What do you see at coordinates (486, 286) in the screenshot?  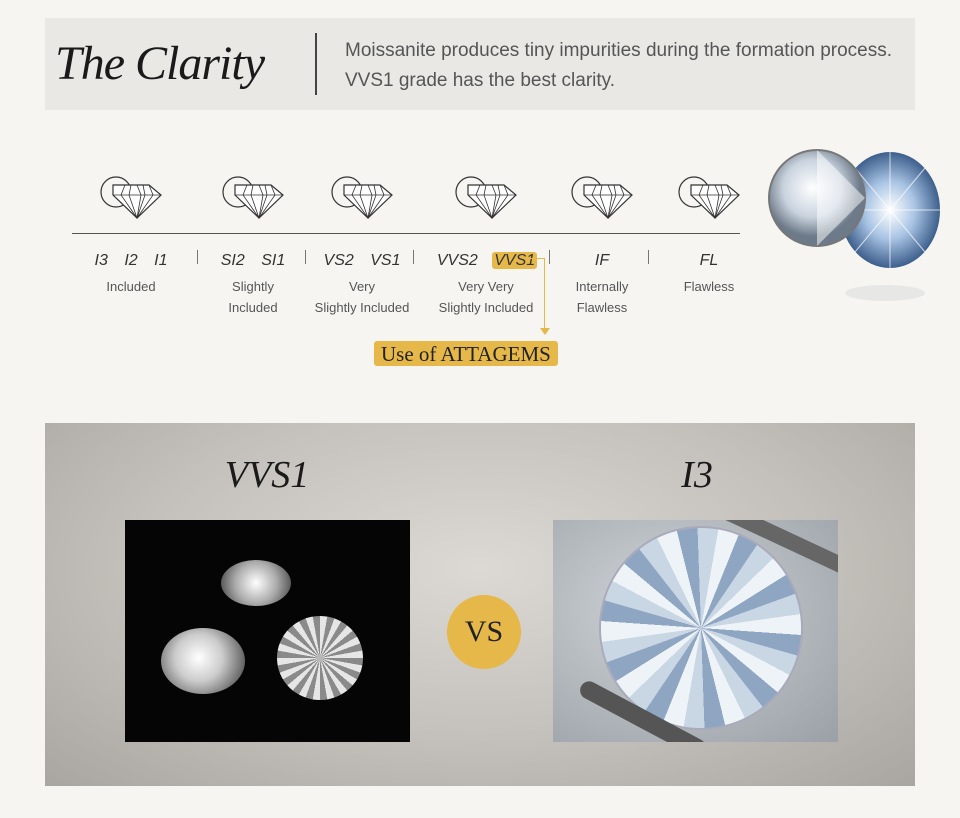 I see `grade-description: Very Very` at bounding box center [486, 286].